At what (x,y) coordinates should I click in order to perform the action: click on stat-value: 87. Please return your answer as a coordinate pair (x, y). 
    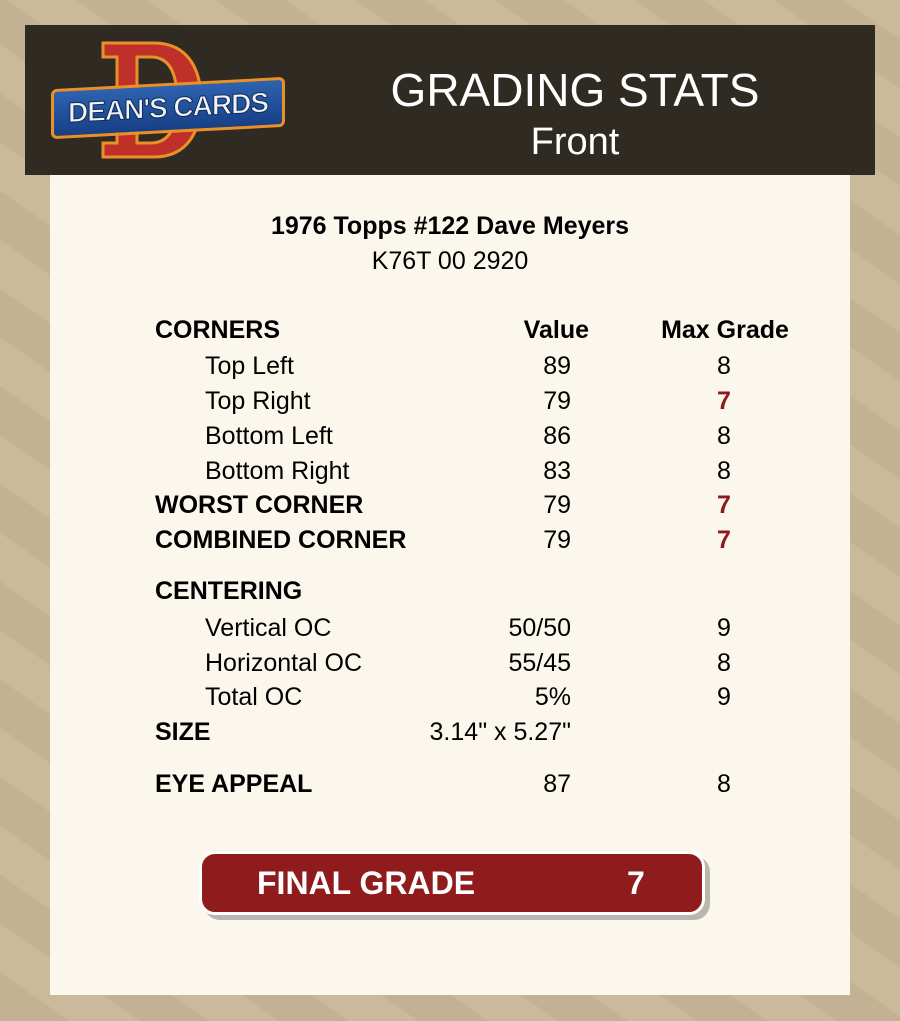
    Looking at the image, I should click on (557, 784).